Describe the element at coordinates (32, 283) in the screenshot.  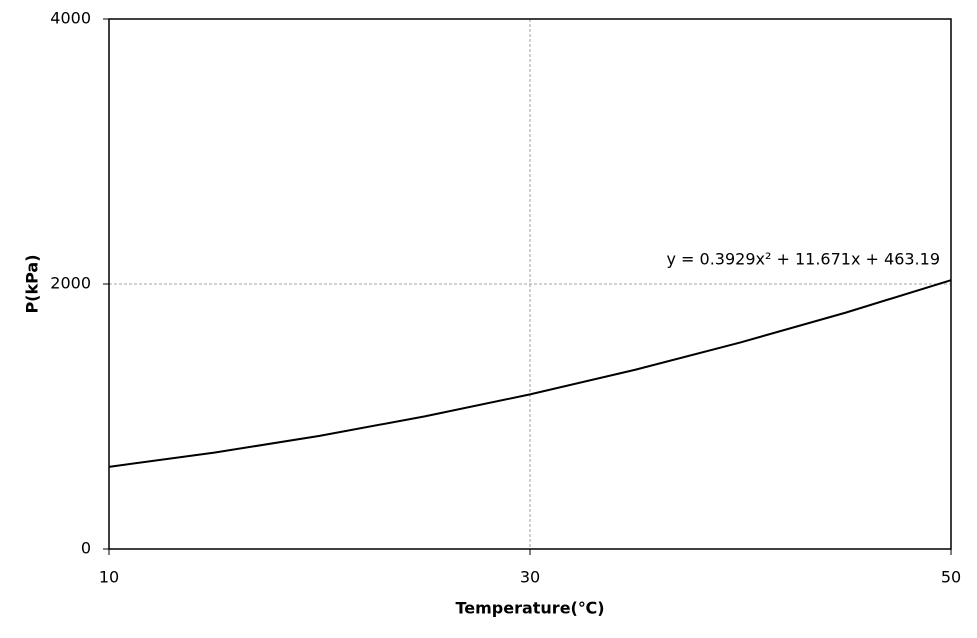
I see `y-axis-label: P(kPa)` at that location.